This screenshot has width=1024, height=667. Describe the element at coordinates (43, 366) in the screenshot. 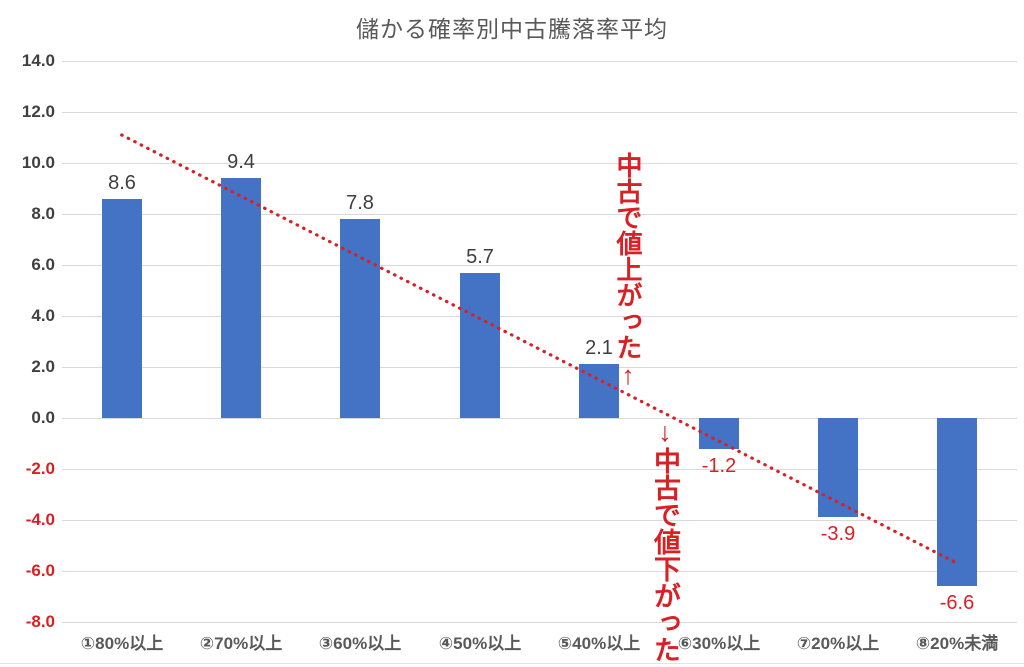

I see `y-axis-tick-label: 2.0` at that location.